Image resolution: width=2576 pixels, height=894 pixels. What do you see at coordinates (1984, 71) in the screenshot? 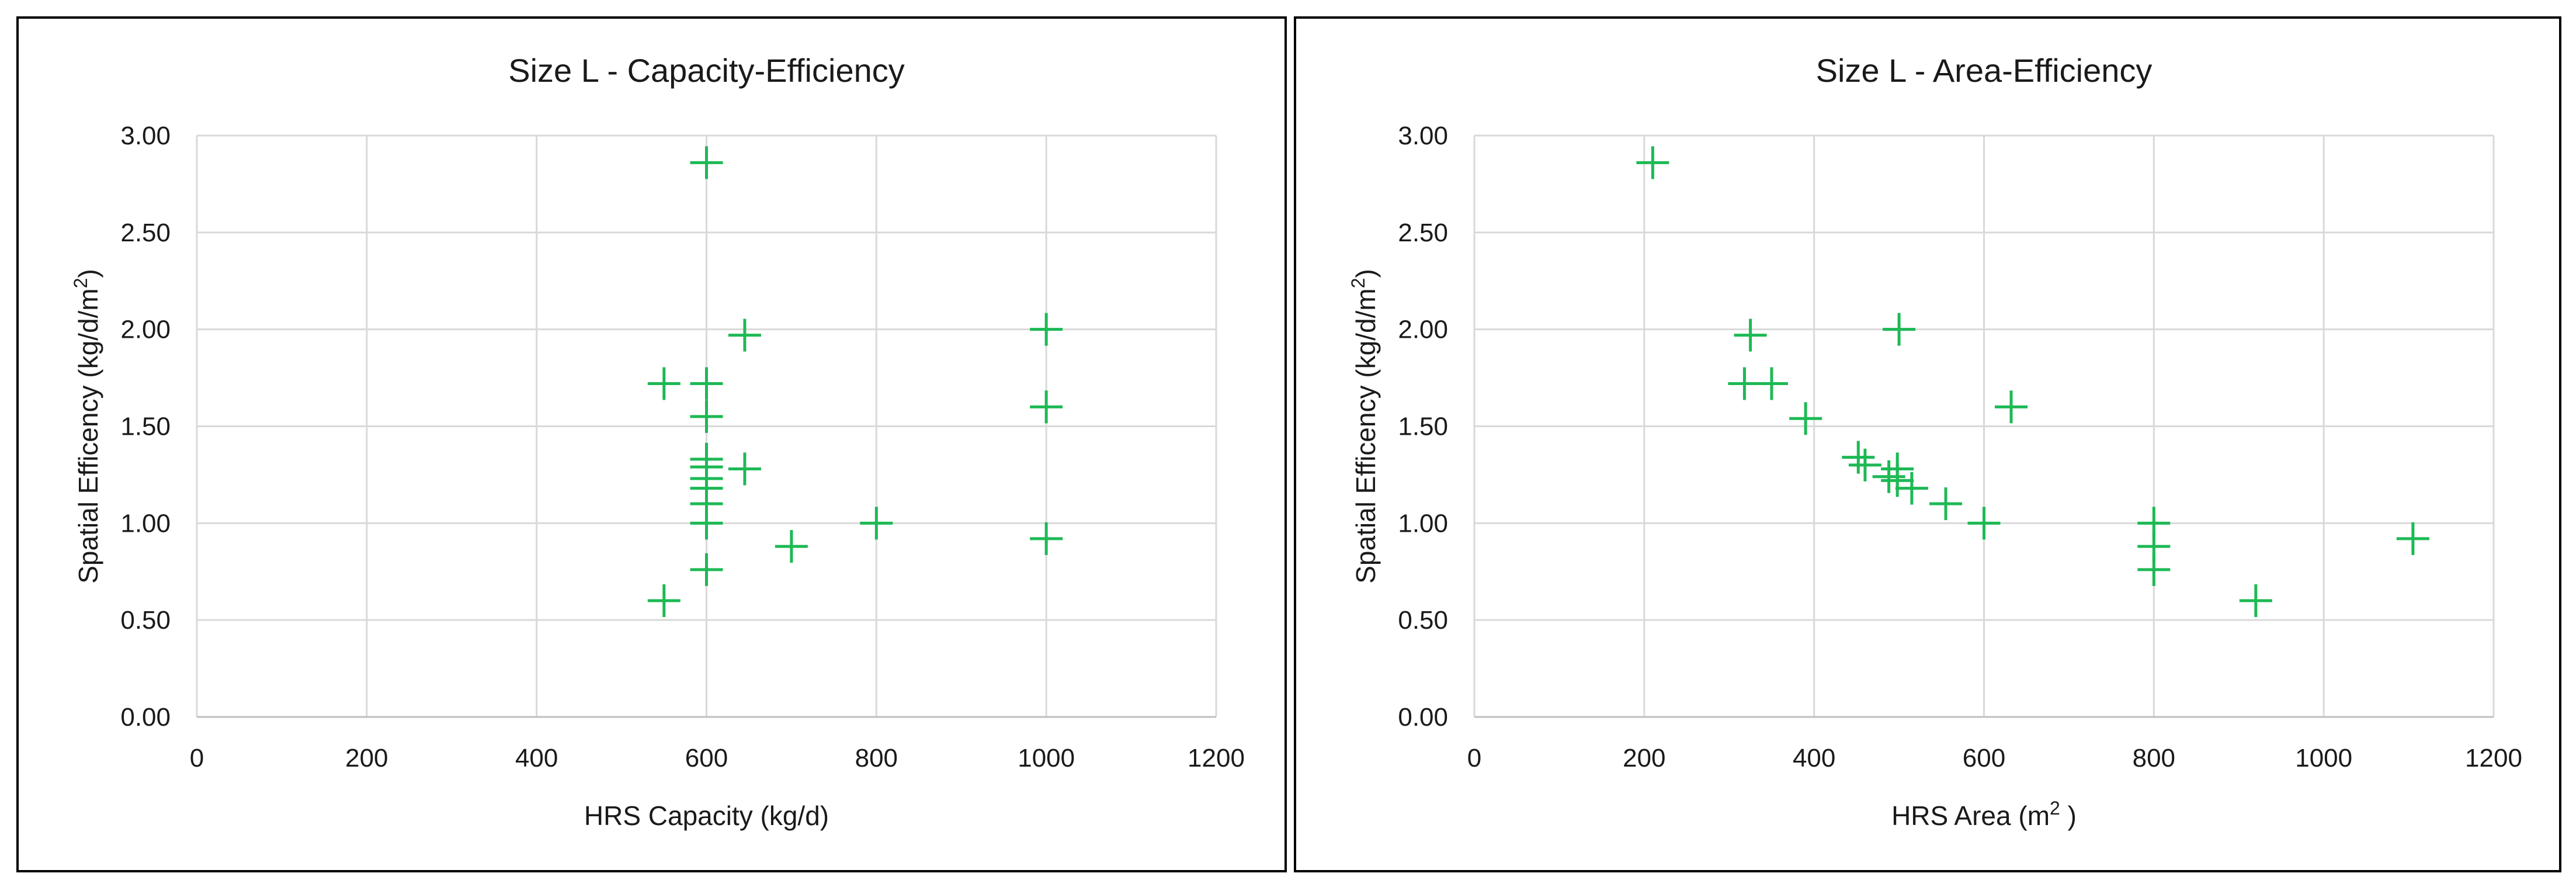
I see `chart-title: Size L - Area-Efficiency` at bounding box center [1984, 71].